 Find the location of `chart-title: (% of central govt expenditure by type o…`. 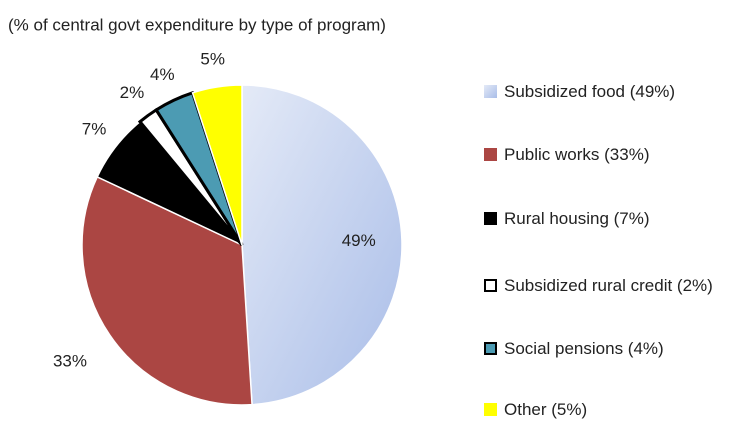

chart-title: (% of central govt expenditure by type o… is located at coordinates (197, 24).